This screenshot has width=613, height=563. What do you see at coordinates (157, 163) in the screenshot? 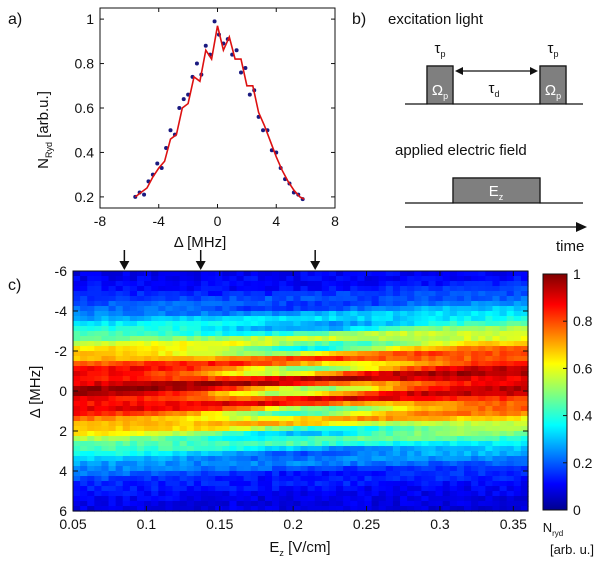
I see `data-point` at bounding box center [157, 163].